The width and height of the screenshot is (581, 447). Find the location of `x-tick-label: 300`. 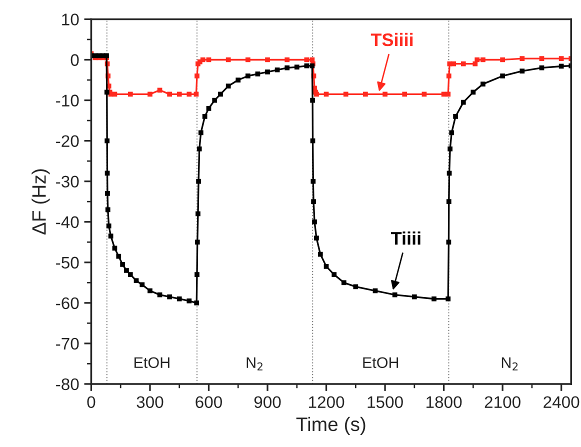

x-tick-label: 300 is located at coordinates (150, 402).